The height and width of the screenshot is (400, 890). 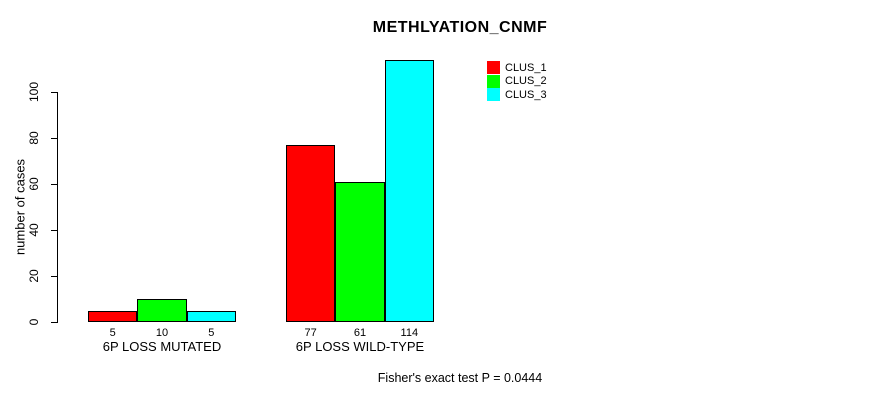 I want to click on bar-clus_1-6p-loss-mutated, so click(x=113, y=316).